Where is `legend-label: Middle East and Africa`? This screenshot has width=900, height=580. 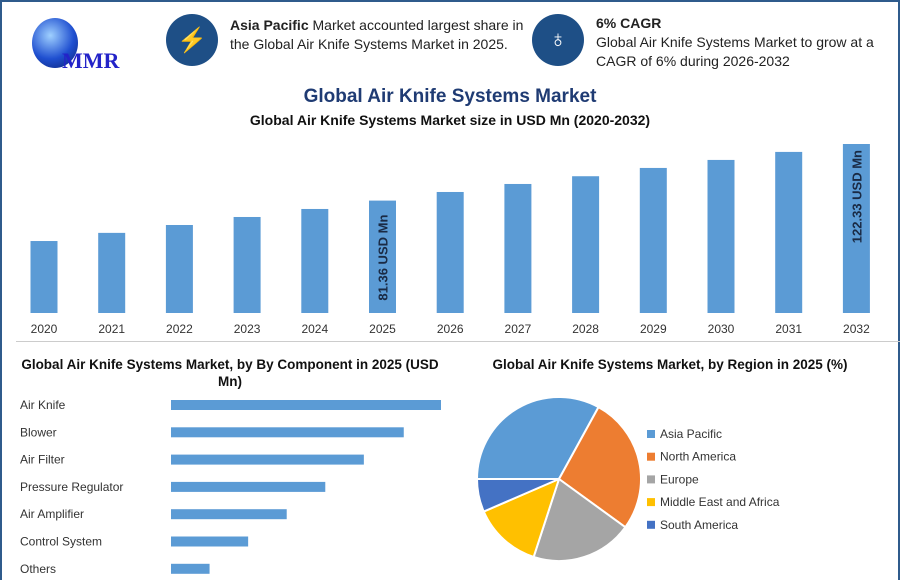 legend-label: Middle East and Africa is located at coordinates (720, 502).